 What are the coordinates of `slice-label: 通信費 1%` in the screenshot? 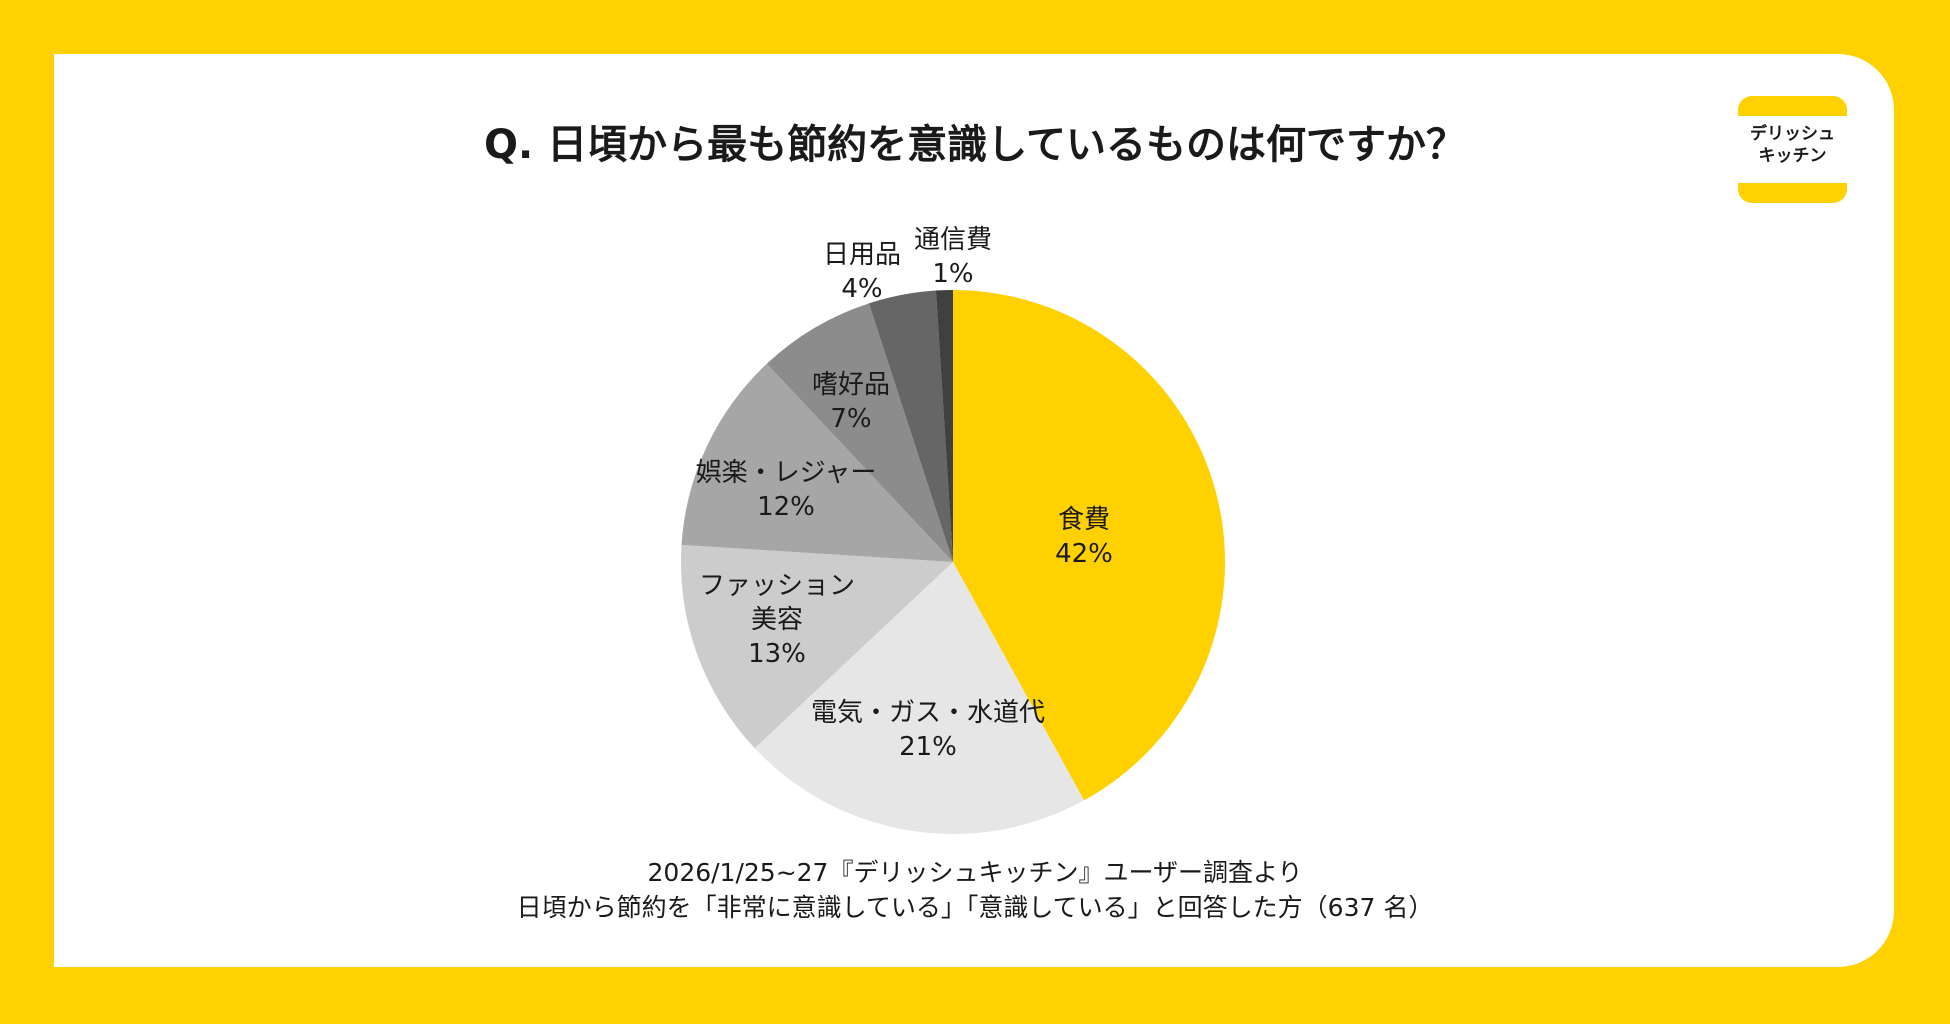 It's located at (953, 257).